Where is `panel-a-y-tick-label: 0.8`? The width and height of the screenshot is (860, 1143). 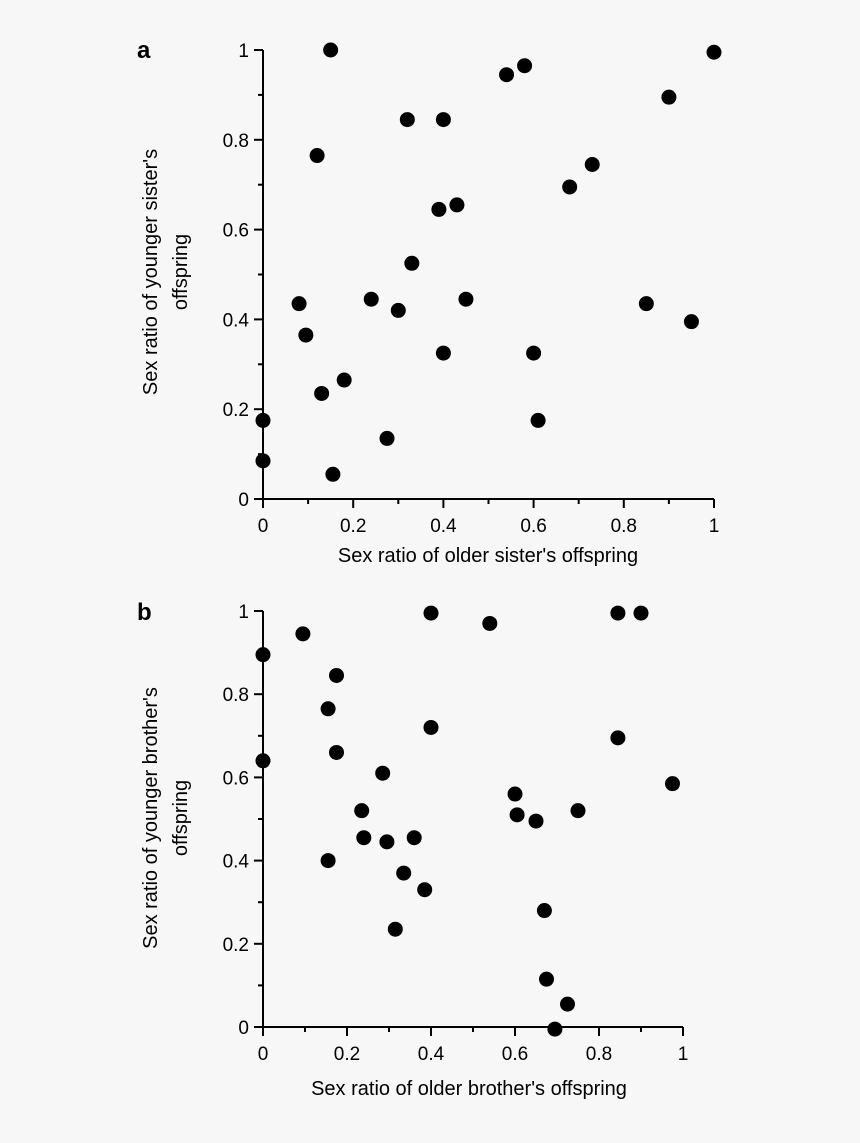 panel-a-y-tick-label: 0.8 is located at coordinates (236, 141).